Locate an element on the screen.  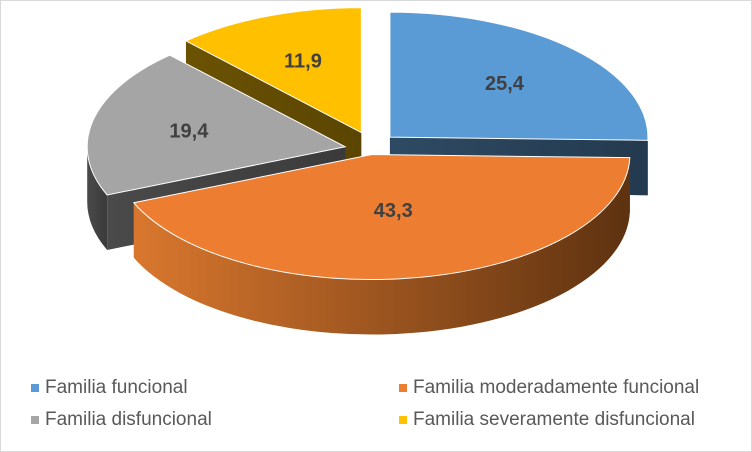
legend-label: Familia disfuncional is located at coordinates (128, 419).